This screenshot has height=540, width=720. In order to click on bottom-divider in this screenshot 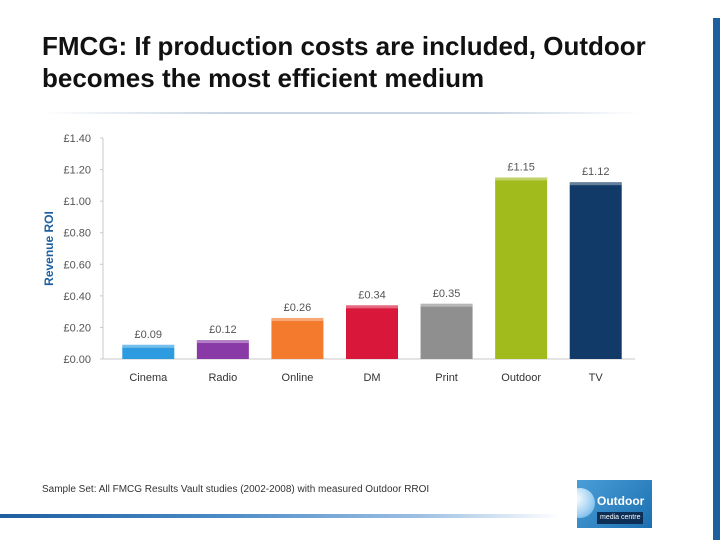, I will do `click(280, 516)`.